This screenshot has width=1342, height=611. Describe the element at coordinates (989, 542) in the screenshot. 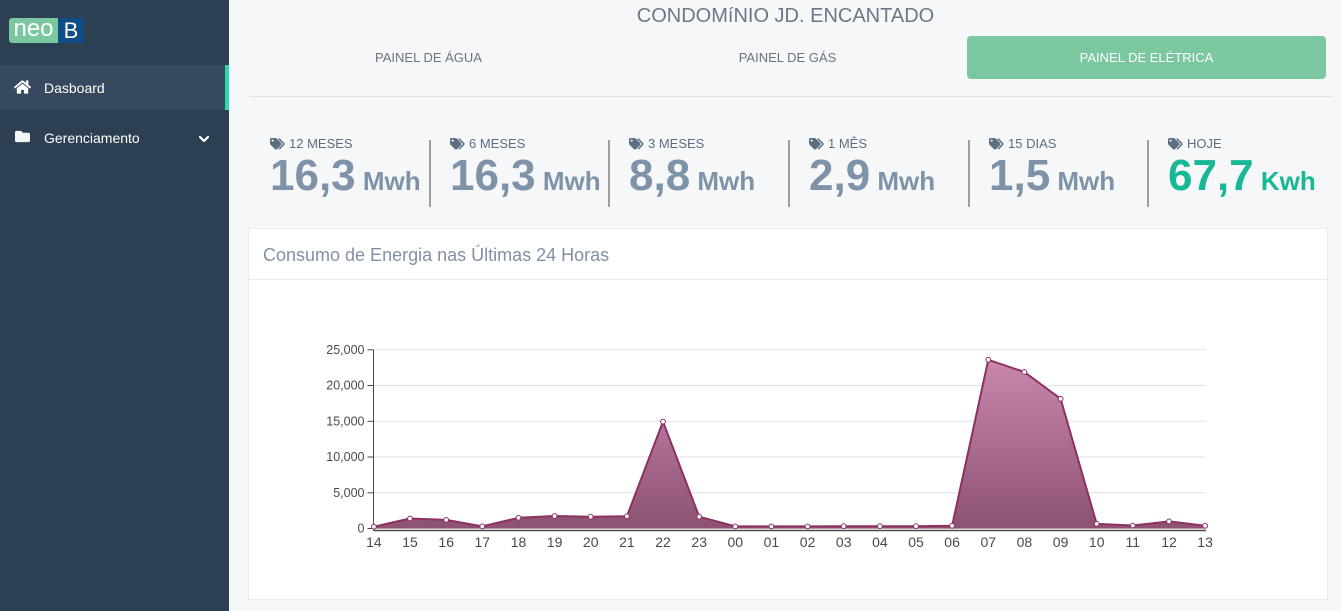

I see `svg-text: 07` at that location.